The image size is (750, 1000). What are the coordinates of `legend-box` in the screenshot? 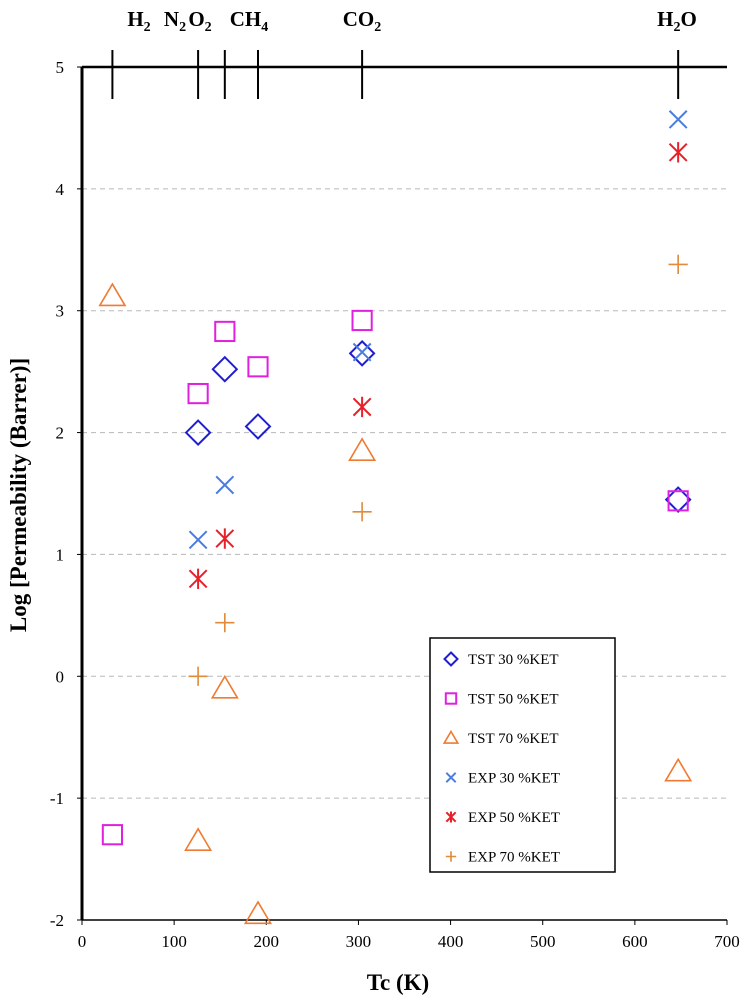 It's located at (522, 755).